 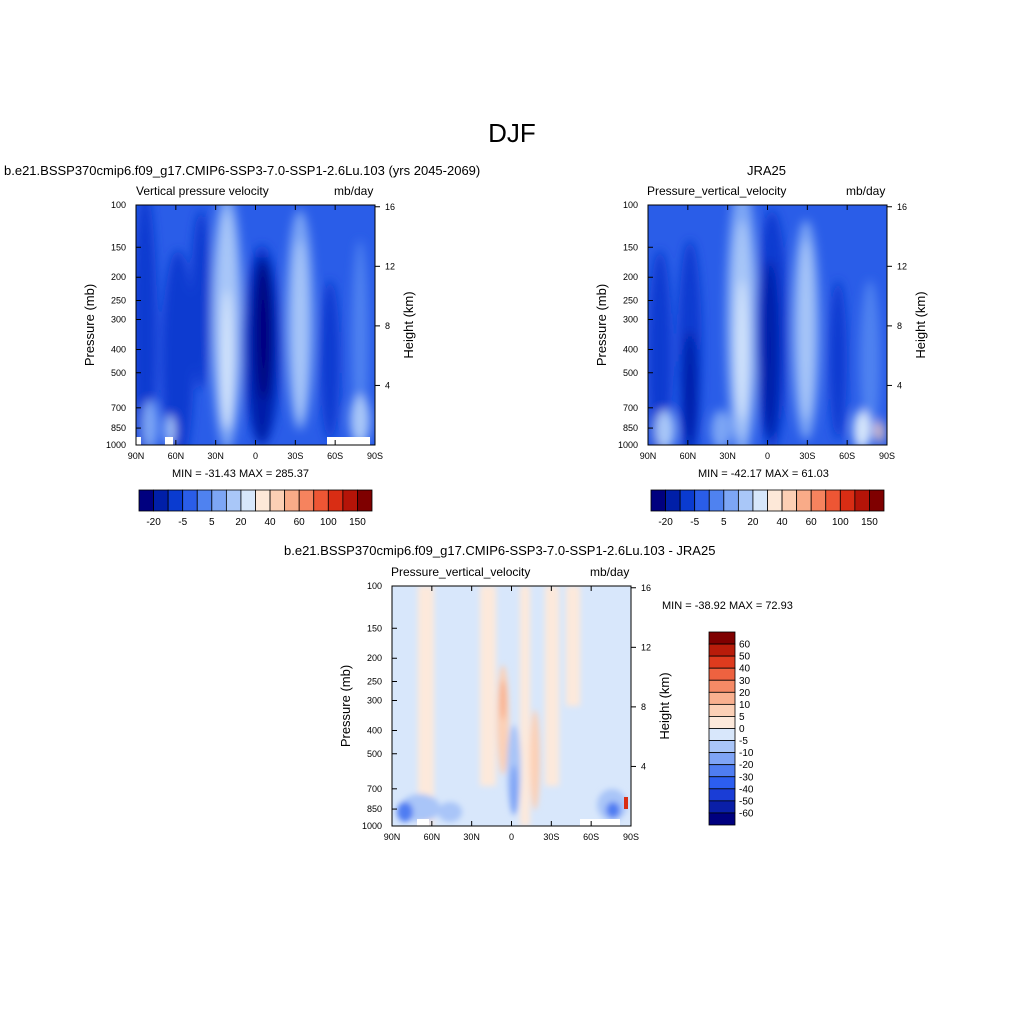 I want to click on colorbar-obs: -20 -5 5 20 40 60 100 150, so click(x=767, y=508).